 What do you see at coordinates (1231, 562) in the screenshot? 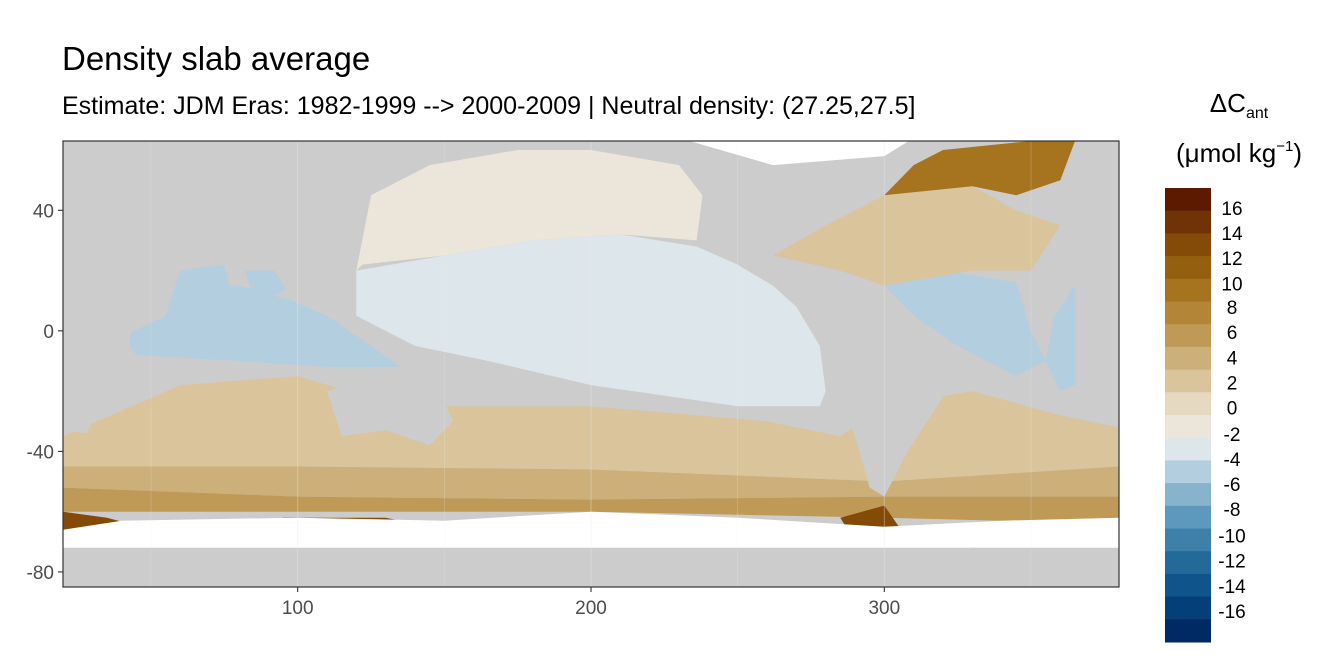
I see `legend-label: -12` at bounding box center [1231, 562].